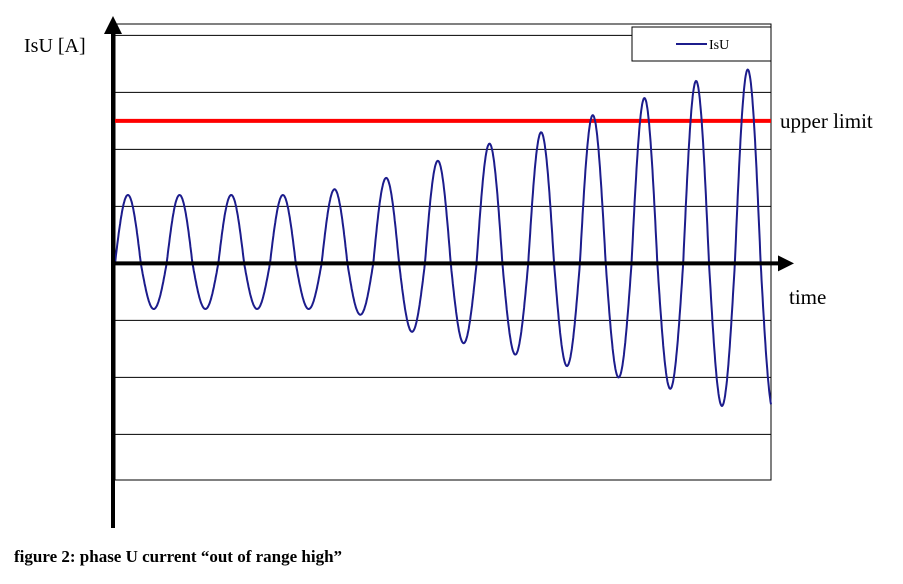 This screenshot has height=584, width=903. What do you see at coordinates (807, 297) in the screenshot?
I see `x-axis-label: time` at bounding box center [807, 297].